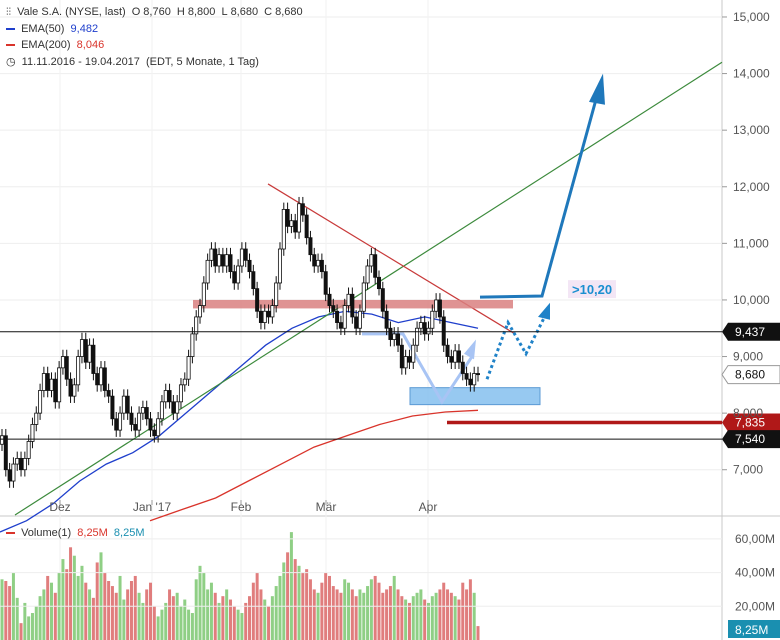 This screenshot has width=780, height=640. What do you see at coordinates (202, 62) in the screenshot?
I see `period-info: (EDT, 5 Monate, 1 Tag)` at bounding box center [202, 62].